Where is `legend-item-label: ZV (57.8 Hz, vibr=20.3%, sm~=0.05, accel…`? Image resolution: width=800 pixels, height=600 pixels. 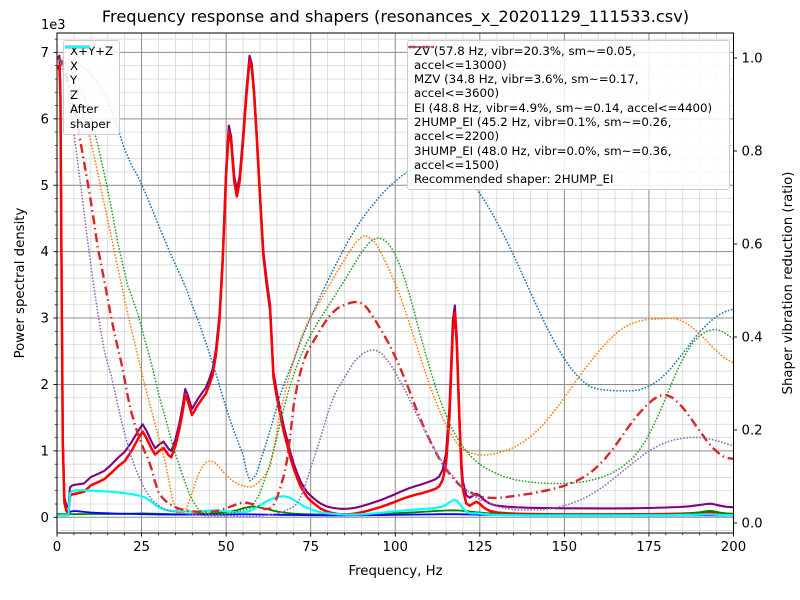
legend-item-label: ZV (57.8 Hz, vibr=20.3%, sm~=0.05, accel… is located at coordinates (525, 58).